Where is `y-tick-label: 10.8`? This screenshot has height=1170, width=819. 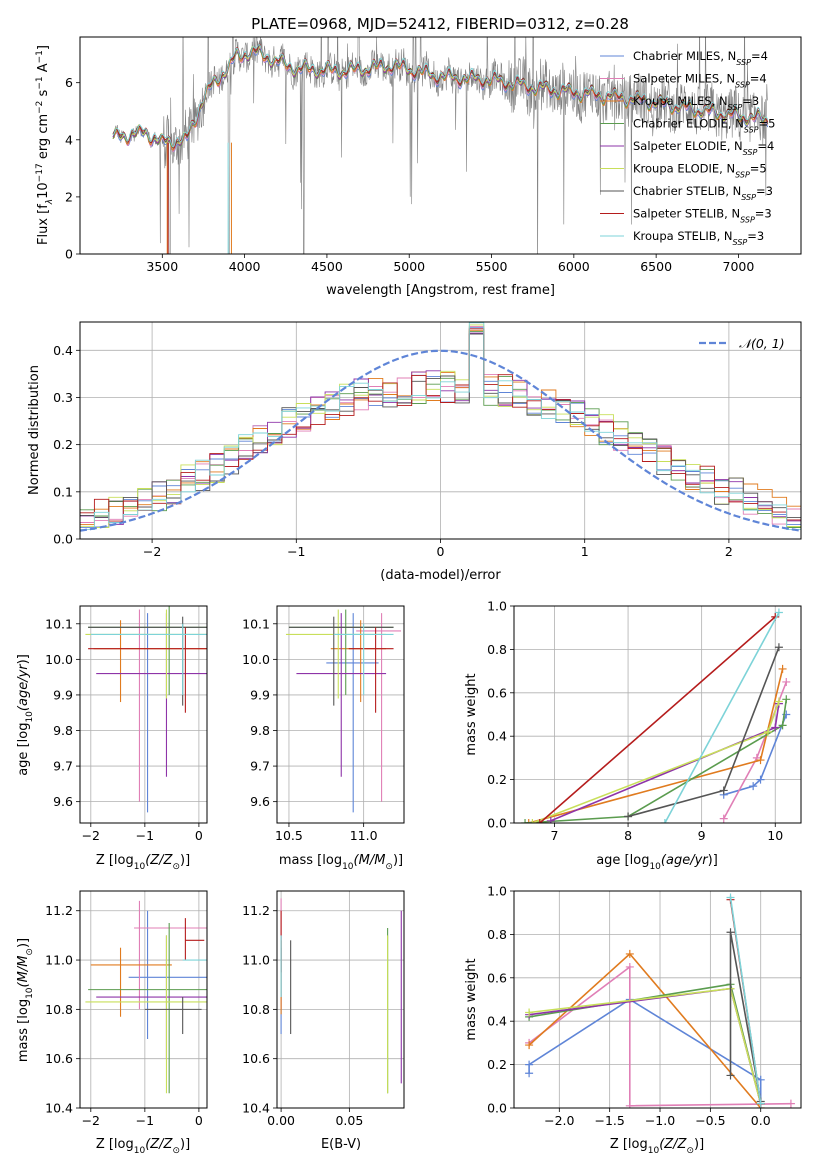 y-tick-label: 10.8 is located at coordinates (59, 1009).